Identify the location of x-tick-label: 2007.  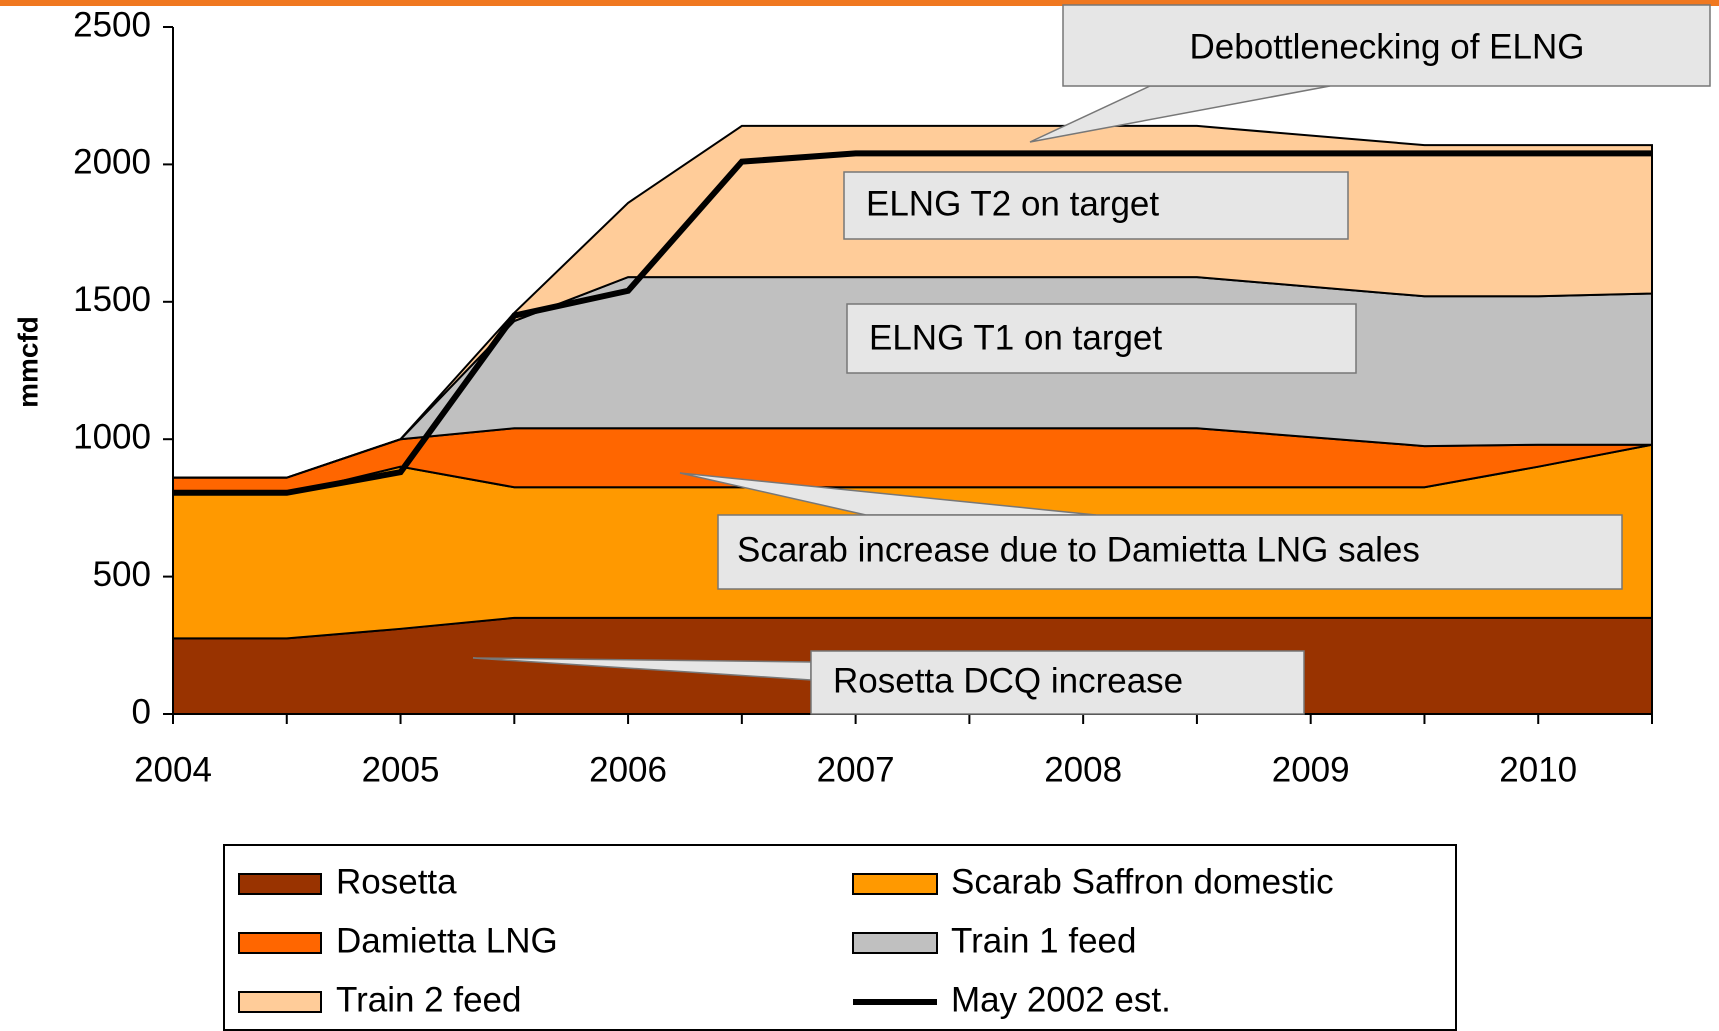
(856, 769).